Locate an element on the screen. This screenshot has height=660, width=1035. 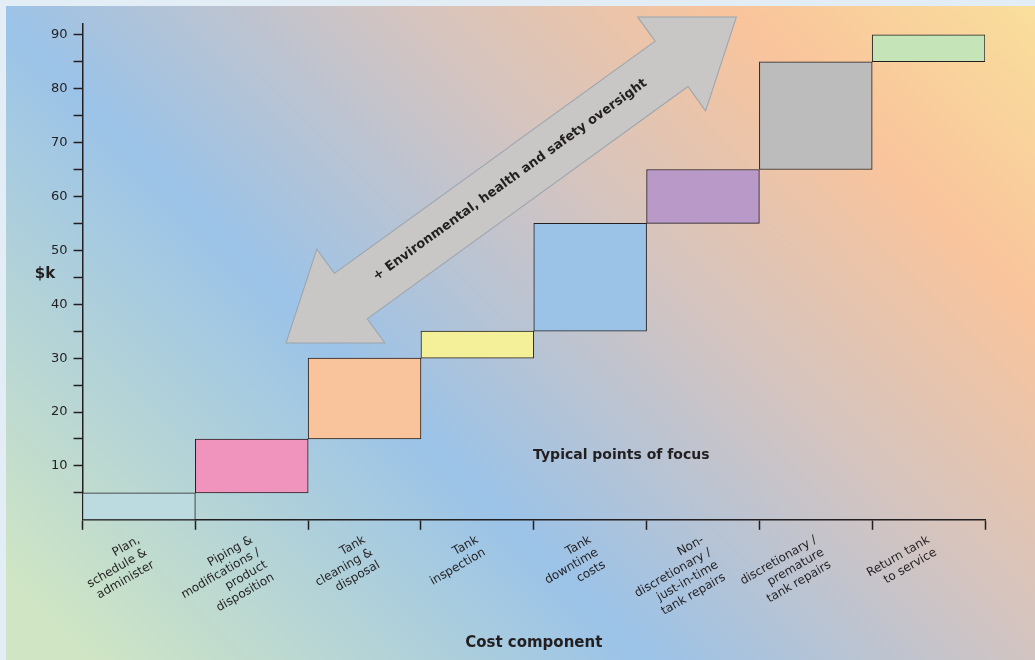
y-tick-label: 70 is located at coordinates (59, 141).